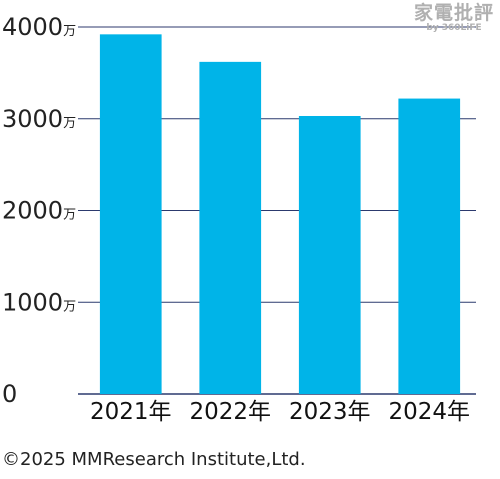  I want to click on y-tick-value: 1000, so click(32, 302).